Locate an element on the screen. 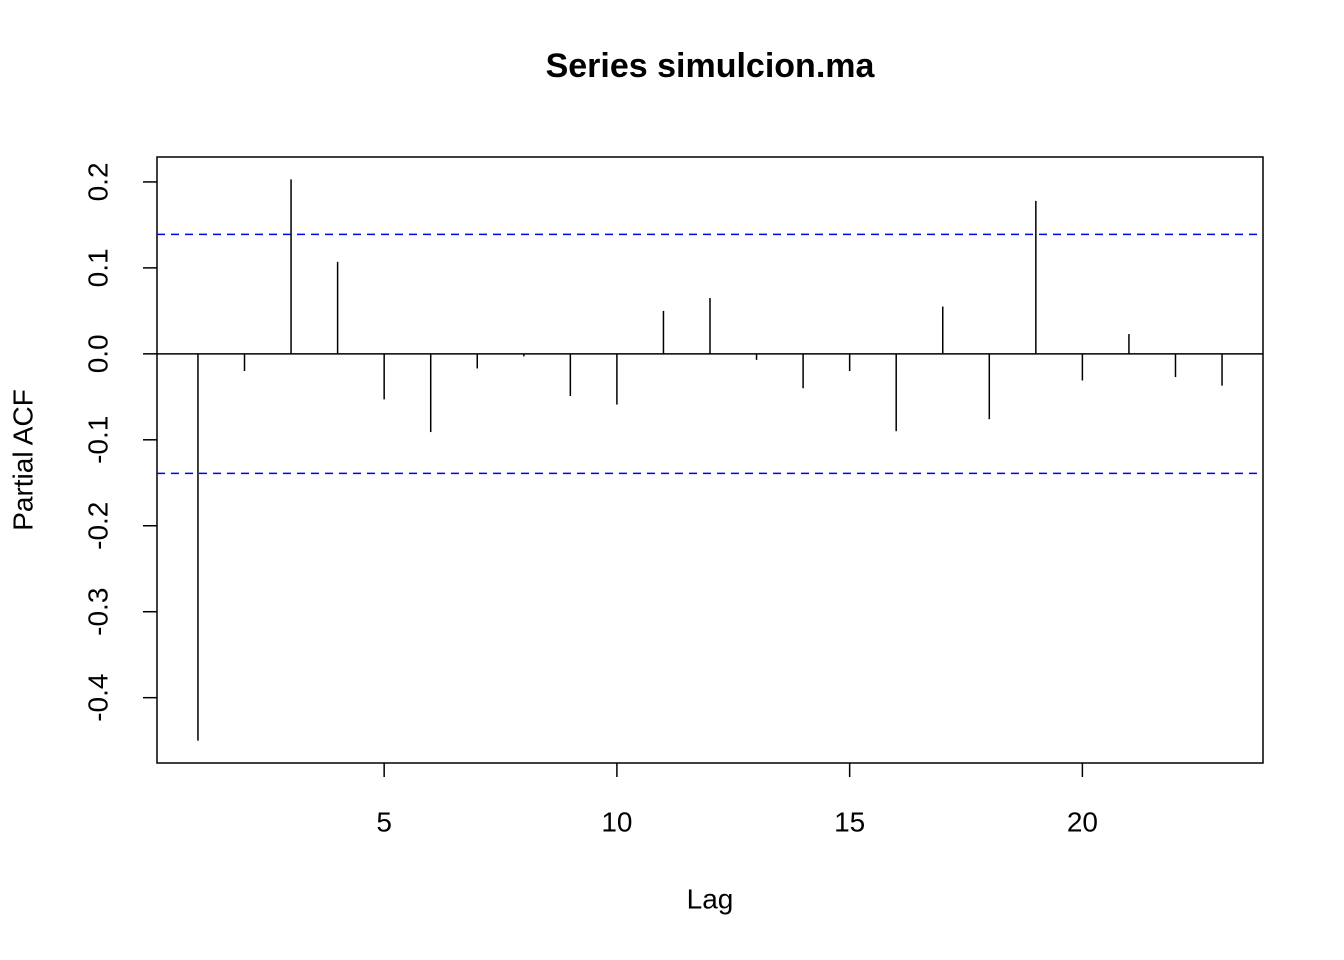 The image size is (1344, 960). y-tick-label: -0.4 is located at coordinates (97, 698).